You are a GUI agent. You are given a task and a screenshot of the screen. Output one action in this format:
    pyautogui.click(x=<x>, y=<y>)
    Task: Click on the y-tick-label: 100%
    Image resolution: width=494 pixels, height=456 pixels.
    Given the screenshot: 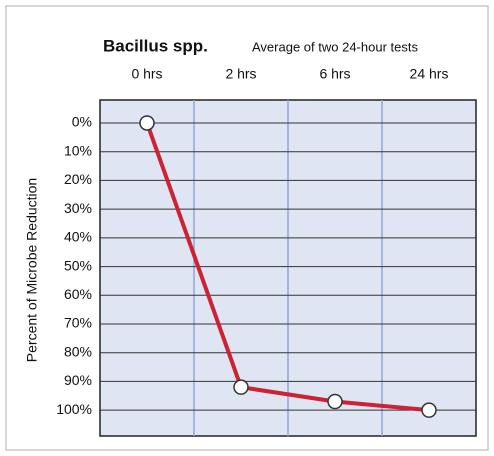 What is the action you would take?
    pyautogui.click(x=74, y=409)
    